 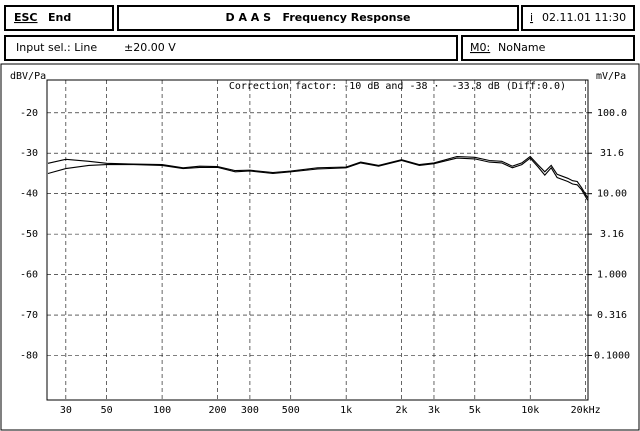 I want to click on y-tick-label: -70, so click(x=29, y=315).